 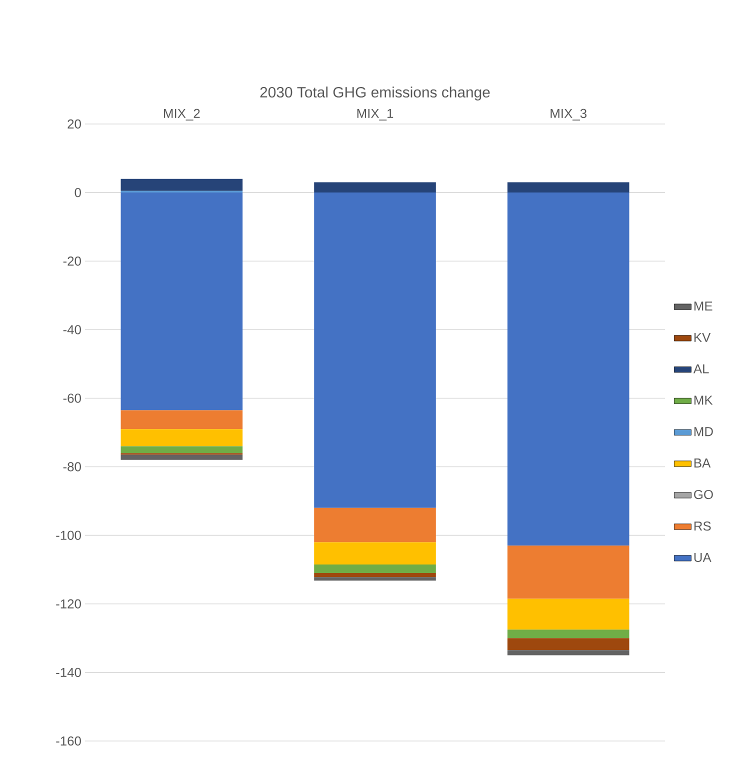 What do you see at coordinates (702, 463) in the screenshot?
I see `legend-label: BA` at bounding box center [702, 463].